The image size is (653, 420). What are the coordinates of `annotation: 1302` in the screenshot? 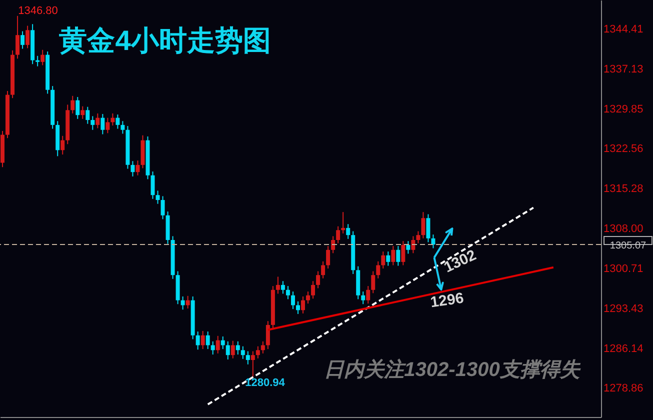 It's located at (460, 261).